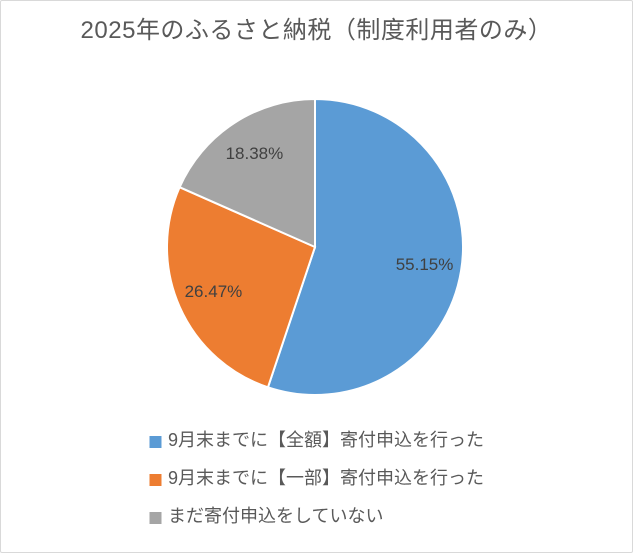 This screenshot has height=553, width=633. What do you see at coordinates (154, 517) in the screenshot?
I see `legend-marker-gray-square` at bounding box center [154, 517].